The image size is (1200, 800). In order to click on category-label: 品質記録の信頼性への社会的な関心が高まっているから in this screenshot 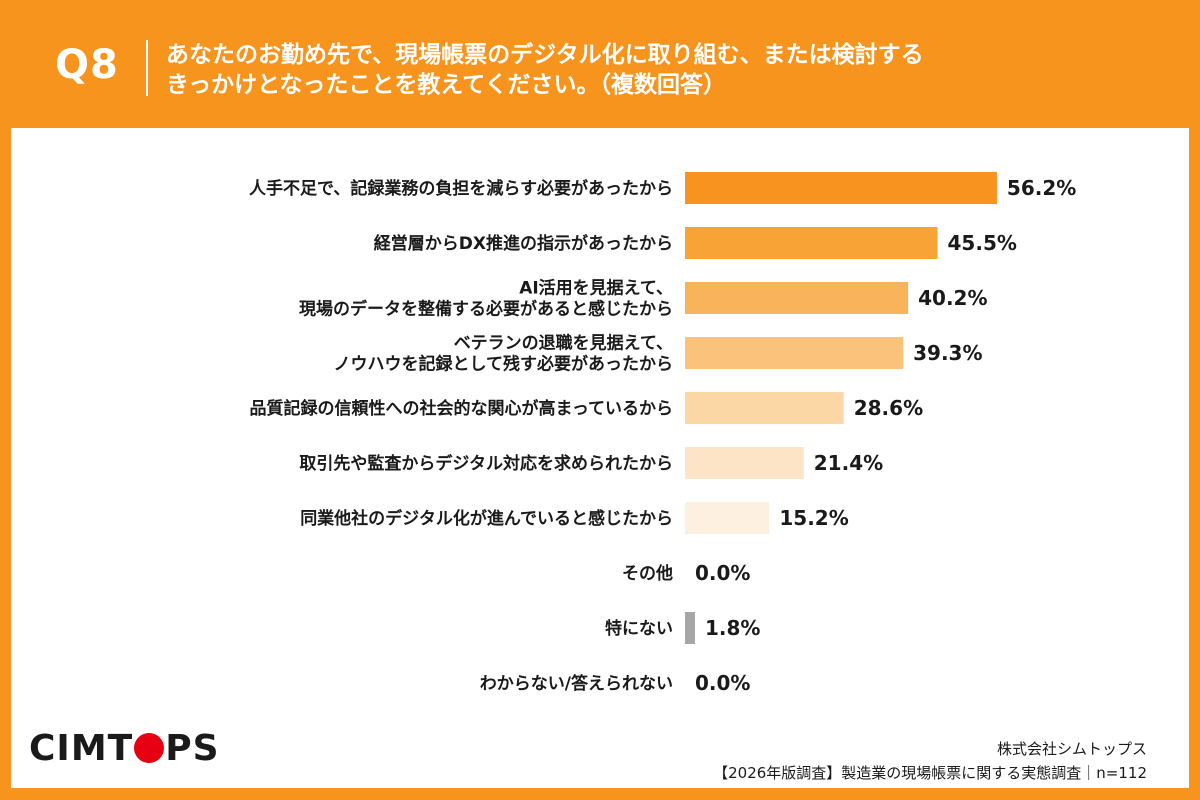, I will do `click(461, 408)`.